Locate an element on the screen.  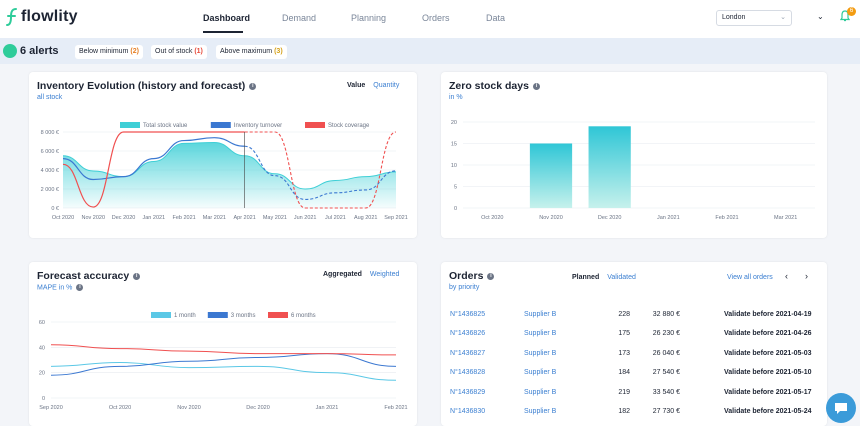
nav-planning: Planning is located at coordinates (369, 18).